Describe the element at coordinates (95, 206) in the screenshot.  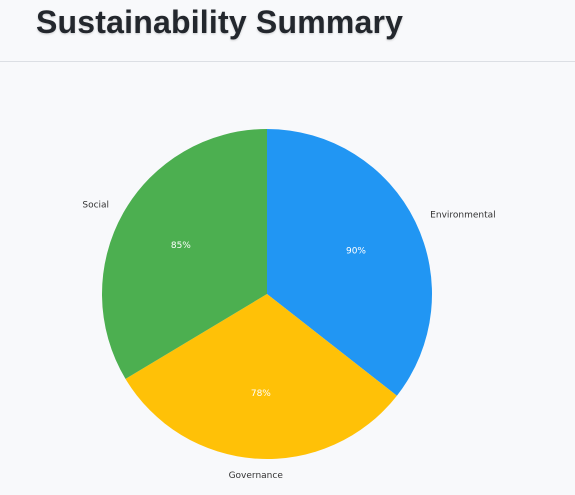
I see `slice-category-label-social: Social` at that location.